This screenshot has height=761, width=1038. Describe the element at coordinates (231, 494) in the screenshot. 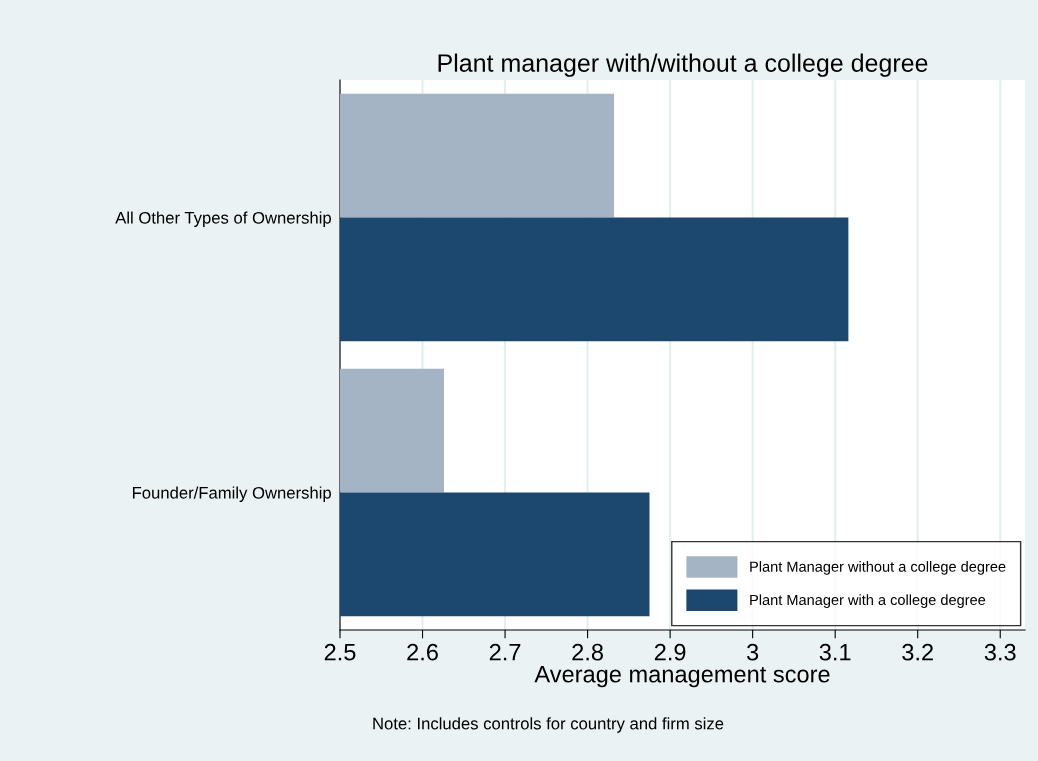

I see `y-tick-label: Founder/Family Ownership` at that location.